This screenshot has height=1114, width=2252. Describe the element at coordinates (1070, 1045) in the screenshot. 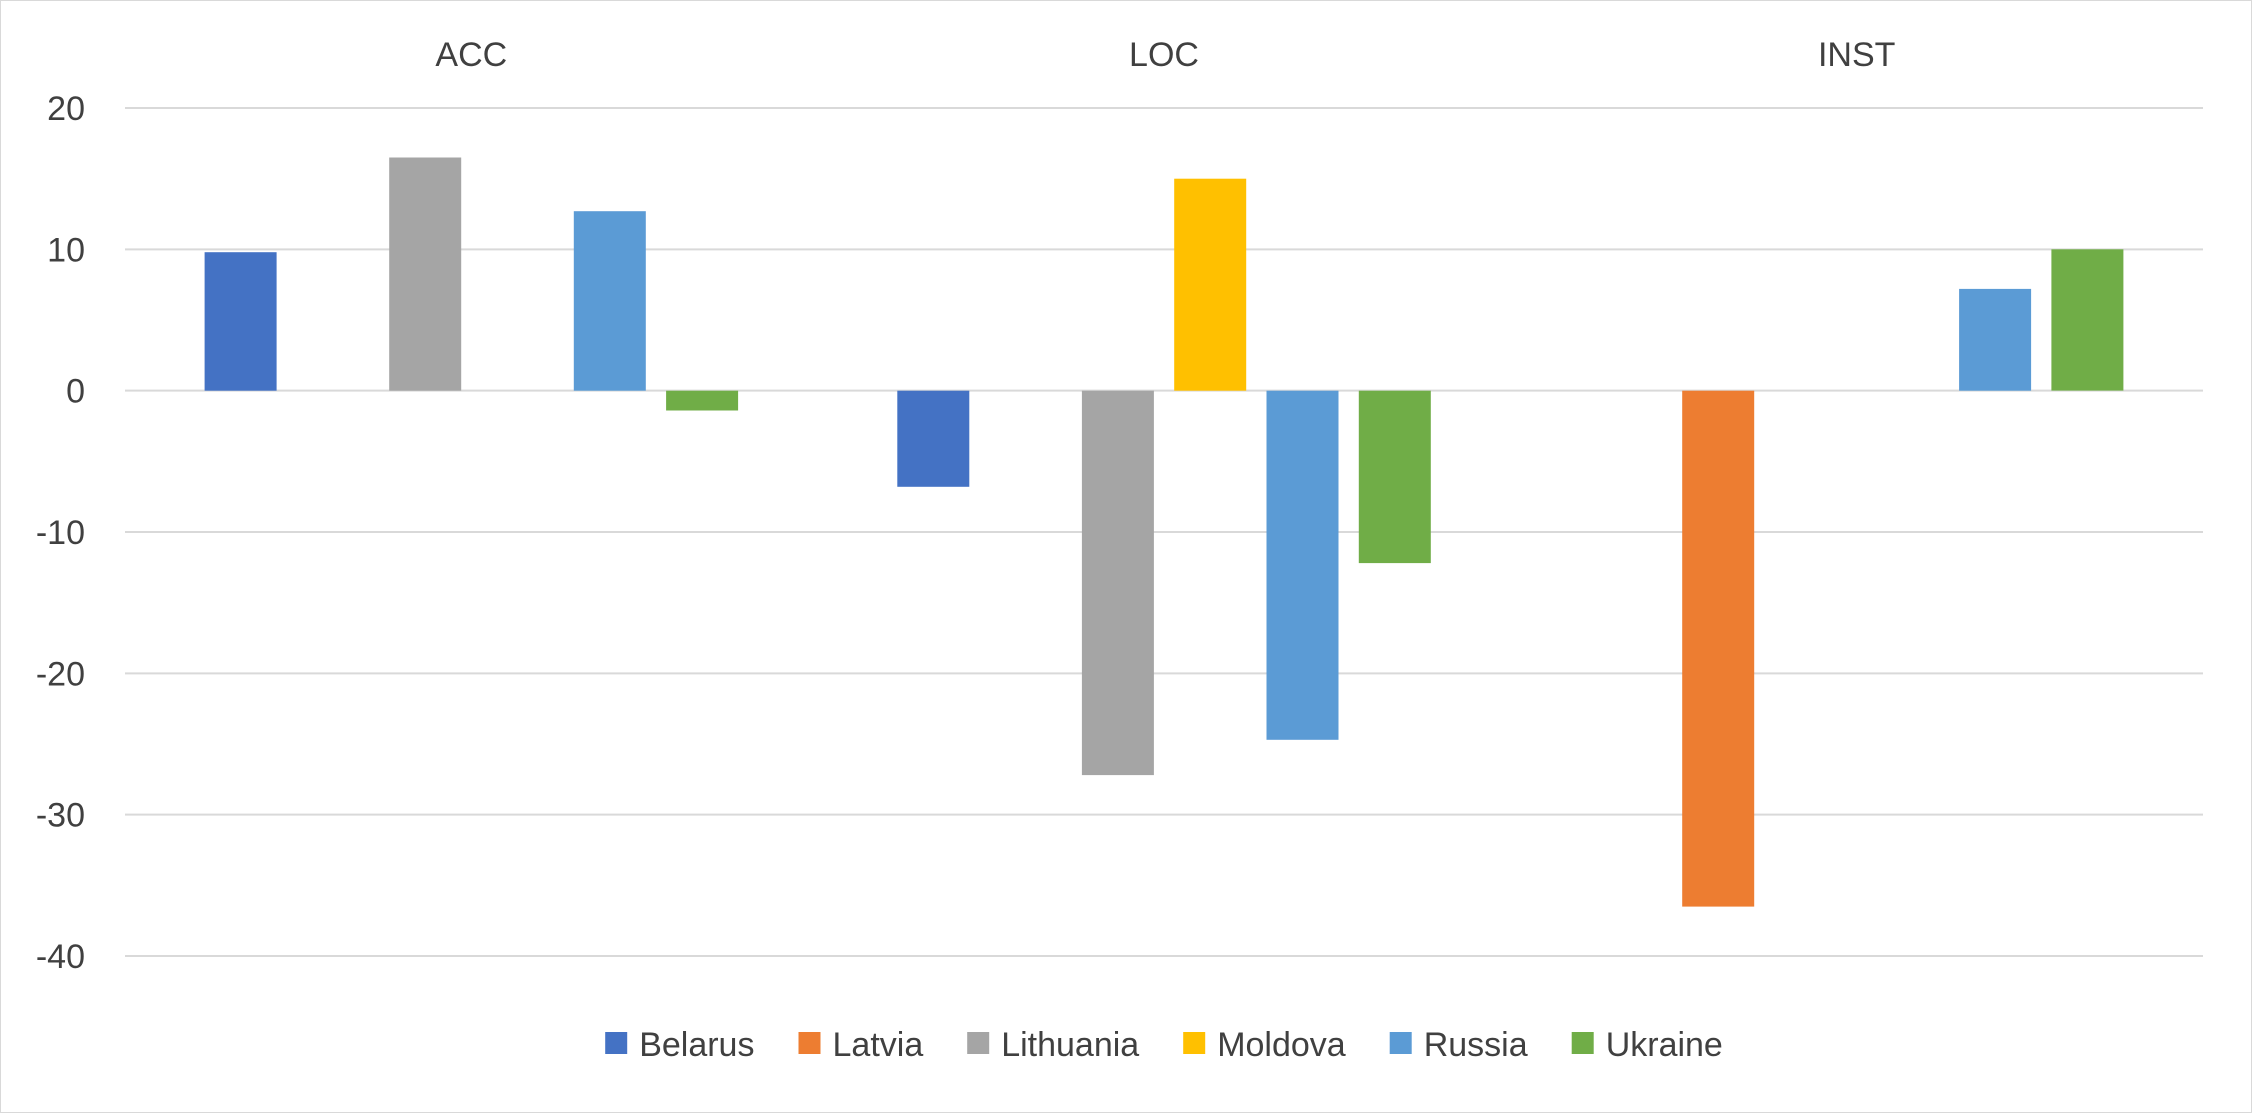

I see `legend-label: Lithuania` at that location.